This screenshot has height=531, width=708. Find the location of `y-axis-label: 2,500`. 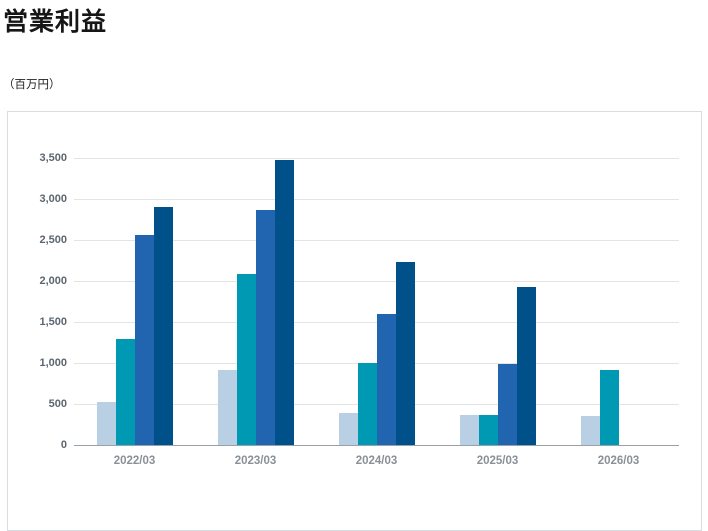

y-axis-label: 2,500 is located at coordinates (53, 240).